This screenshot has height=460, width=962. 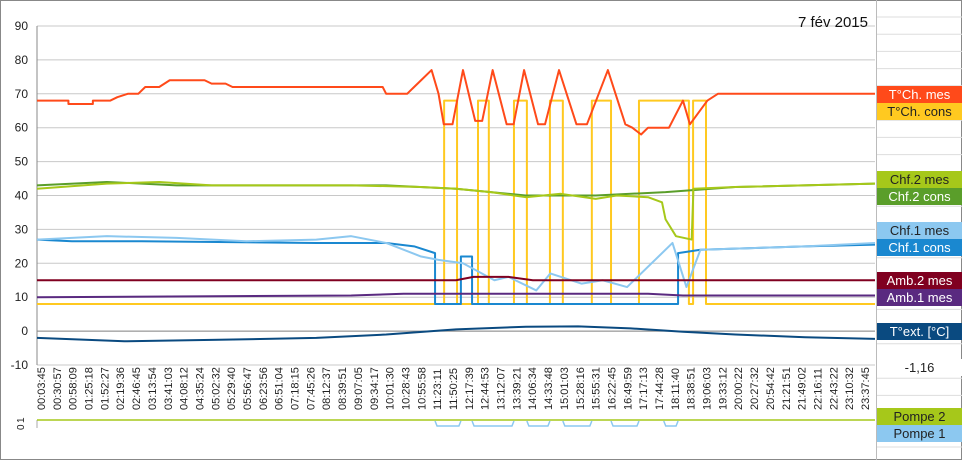 I want to click on x-tick-label: 21:21:51, so click(x=787, y=388).